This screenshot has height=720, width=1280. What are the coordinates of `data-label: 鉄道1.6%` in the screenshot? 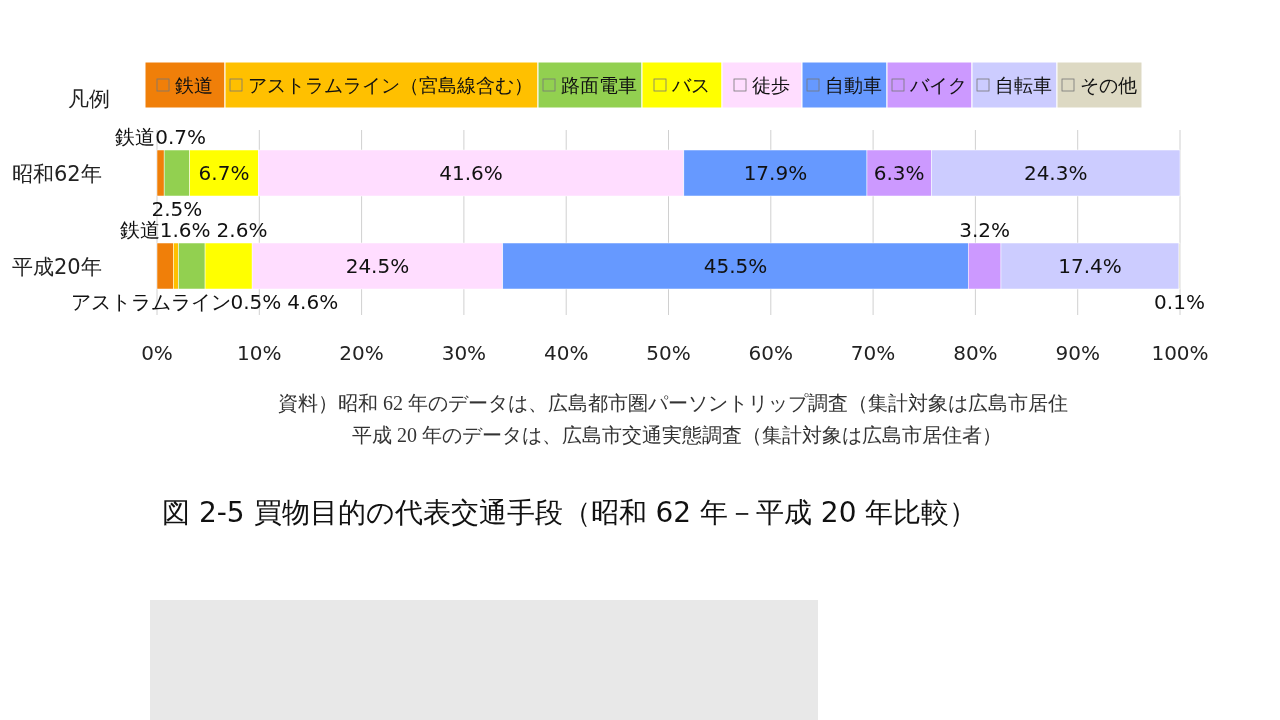 It's located at (165, 230).